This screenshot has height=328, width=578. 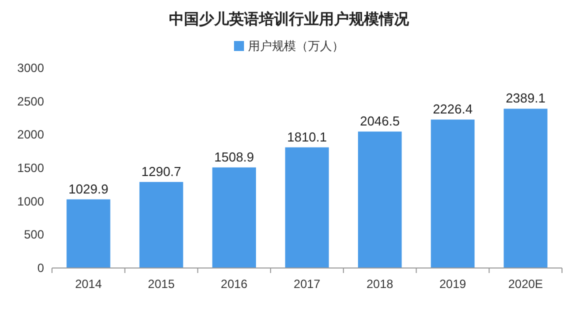 I want to click on x-tick-label: 2016, so click(x=234, y=284).